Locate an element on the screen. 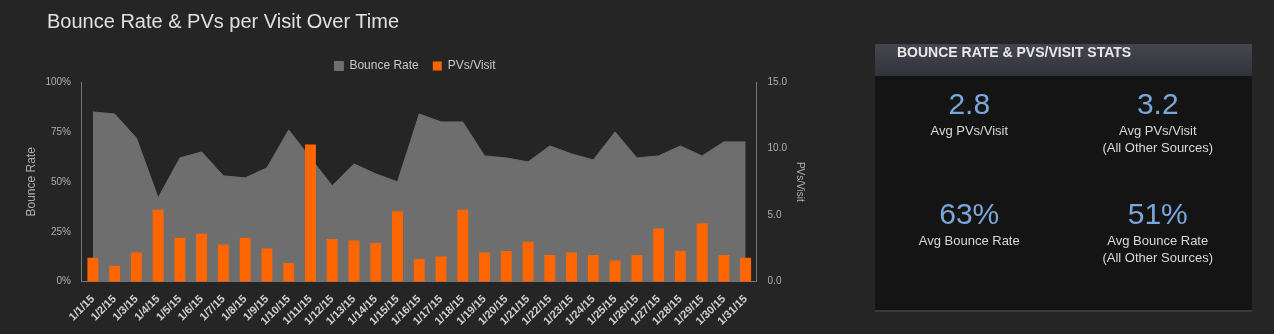 This screenshot has width=1274, height=334. legend-label: Bounce Rate is located at coordinates (384, 65).